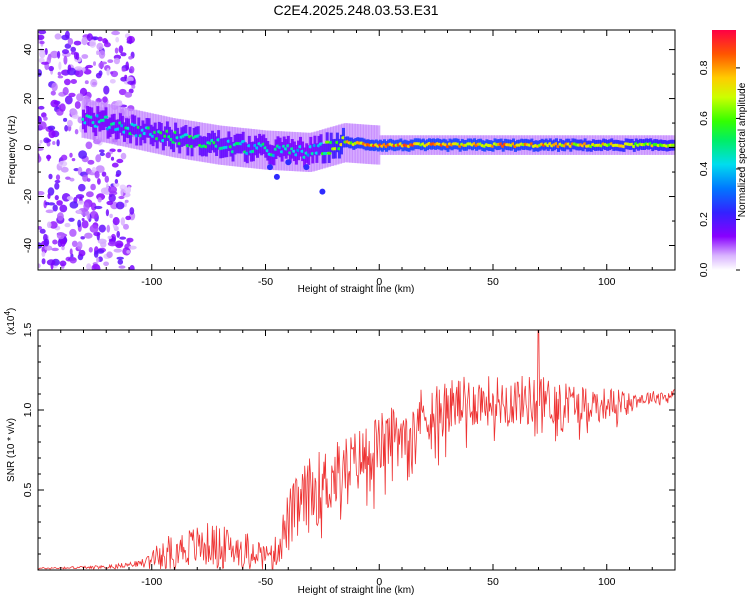  I want to click on colorbar-tick-label: 0.0, so click(704, 270).